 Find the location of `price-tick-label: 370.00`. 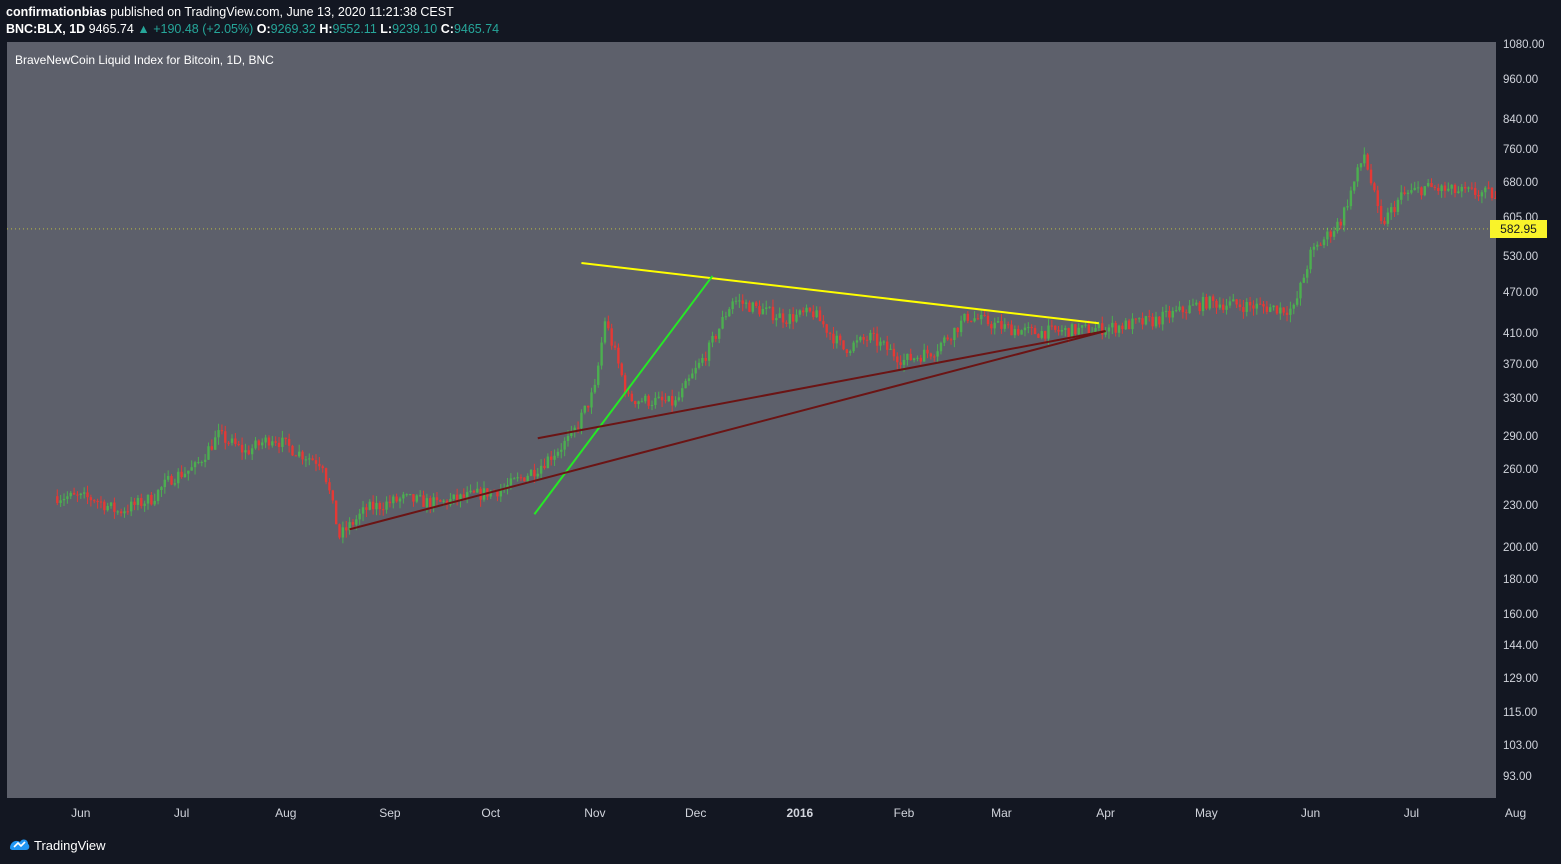

price-tick-label: 370.00 is located at coordinates (1521, 364).